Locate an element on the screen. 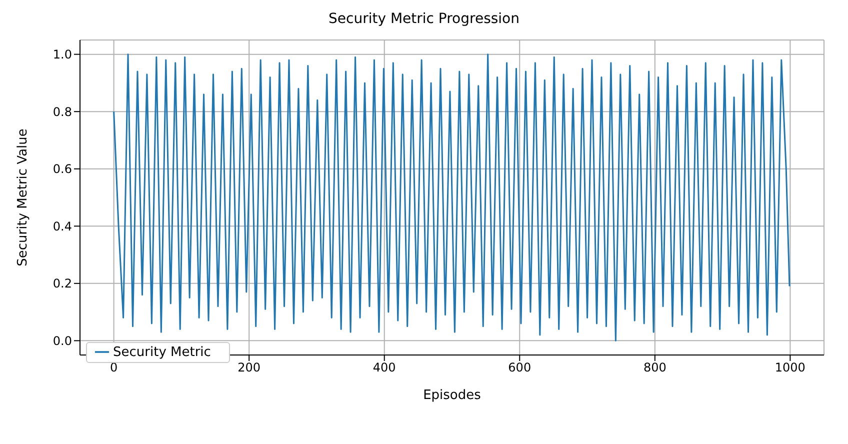 Image resolution: width=848 pixels, height=444 pixels. x-tick-label: 200 is located at coordinates (249, 367).